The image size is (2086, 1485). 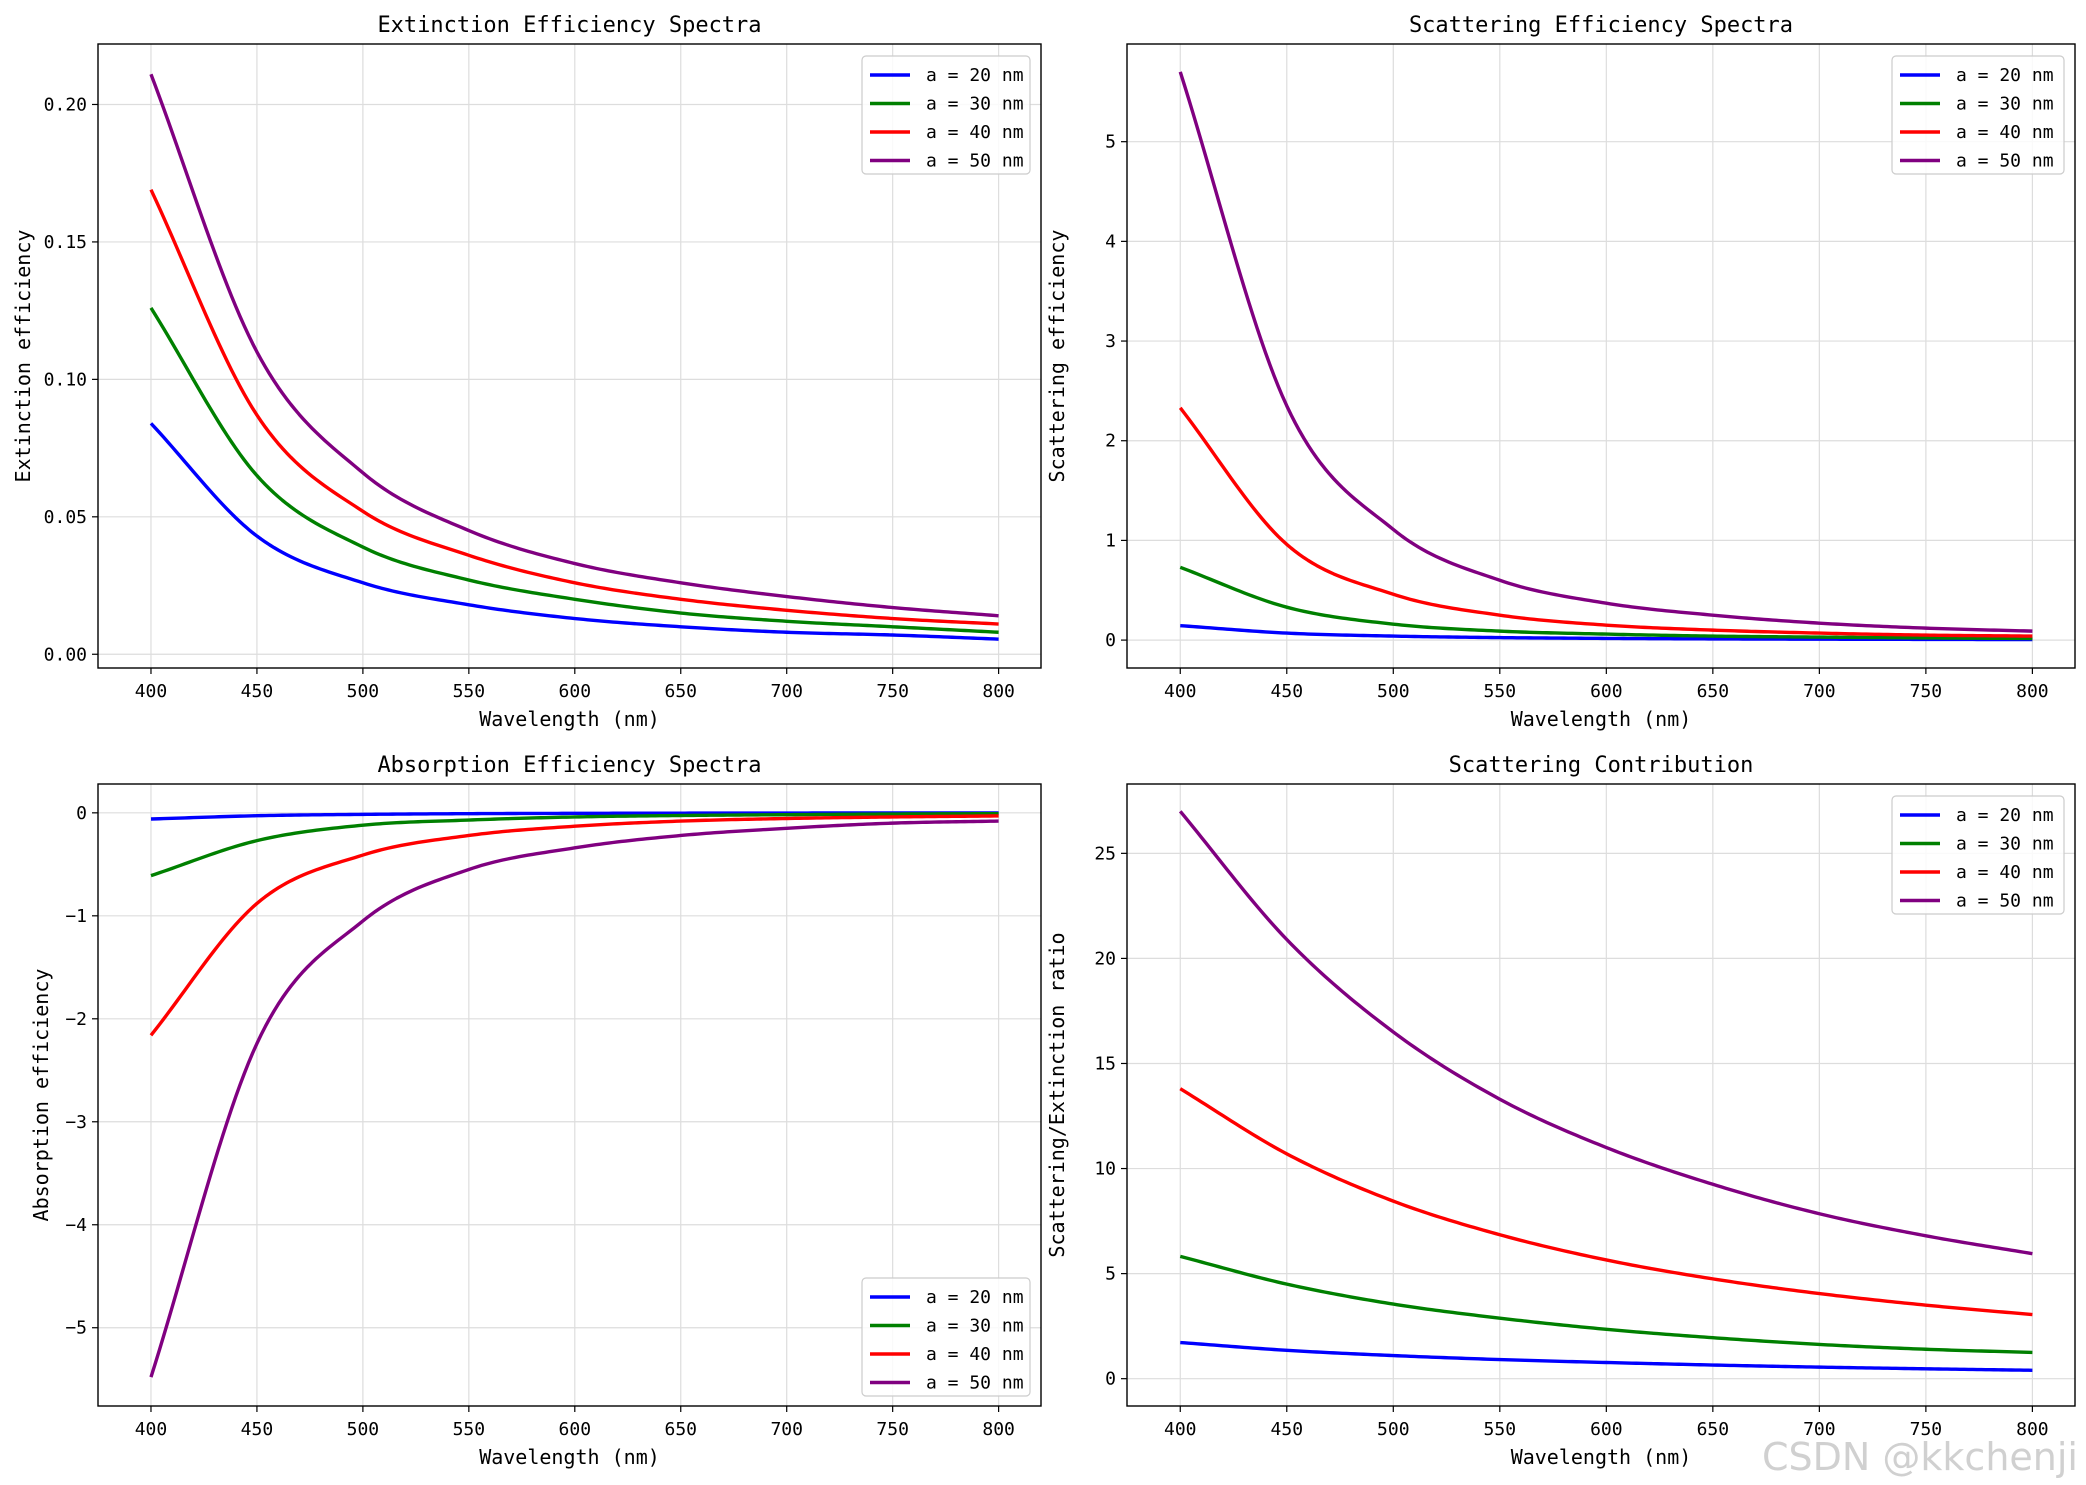 What do you see at coordinates (23, 356) in the screenshot?
I see `y-axis-label: Extinction efficiency` at bounding box center [23, 356].